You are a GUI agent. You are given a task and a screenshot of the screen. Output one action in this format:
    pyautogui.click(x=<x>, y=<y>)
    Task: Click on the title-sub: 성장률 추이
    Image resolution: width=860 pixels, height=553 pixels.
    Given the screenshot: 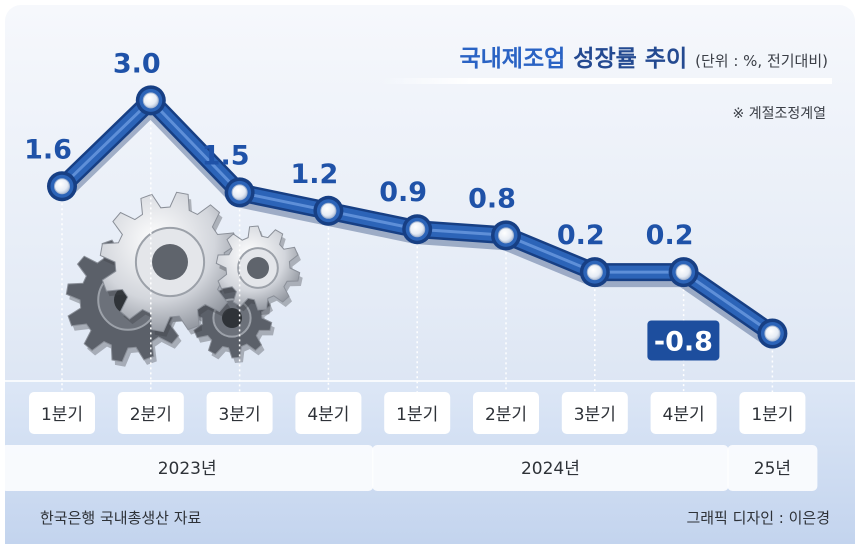 What is the action you would take?
    pyautogui.click(x=630, y=59)
    